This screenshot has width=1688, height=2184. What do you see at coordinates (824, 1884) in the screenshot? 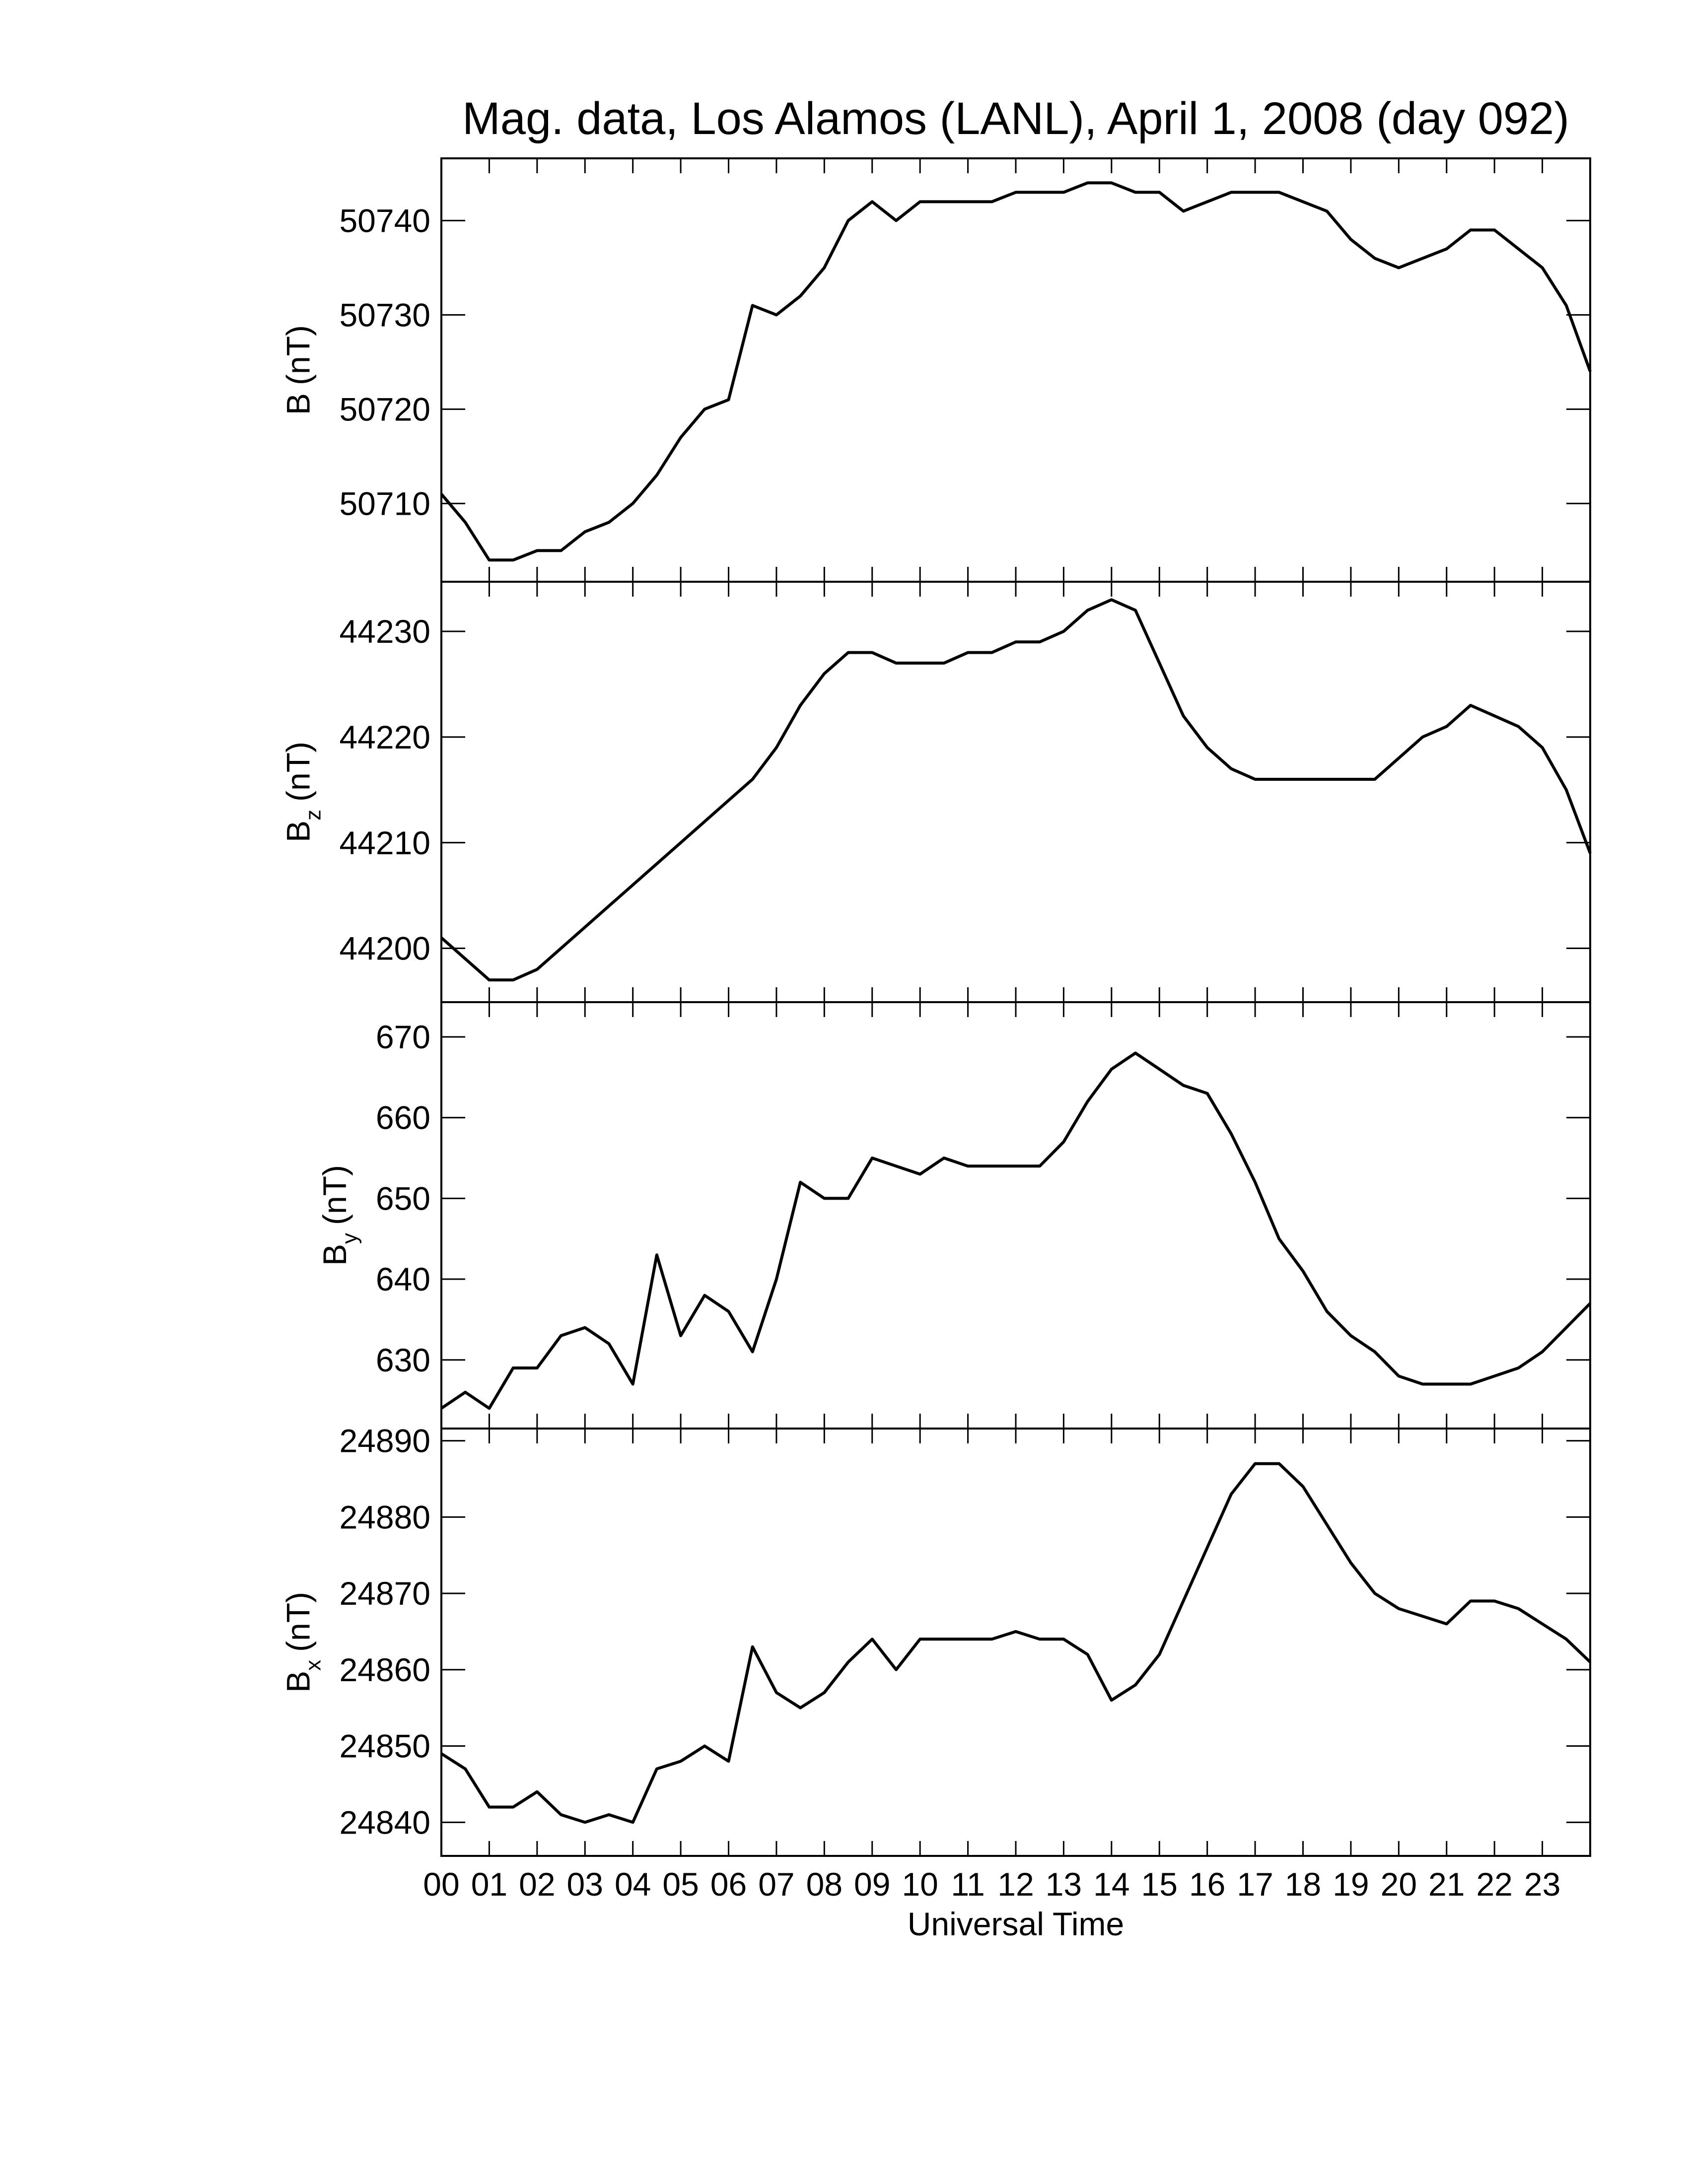
I see `x-tick-label: 08` at bounding box center [824, 1884].